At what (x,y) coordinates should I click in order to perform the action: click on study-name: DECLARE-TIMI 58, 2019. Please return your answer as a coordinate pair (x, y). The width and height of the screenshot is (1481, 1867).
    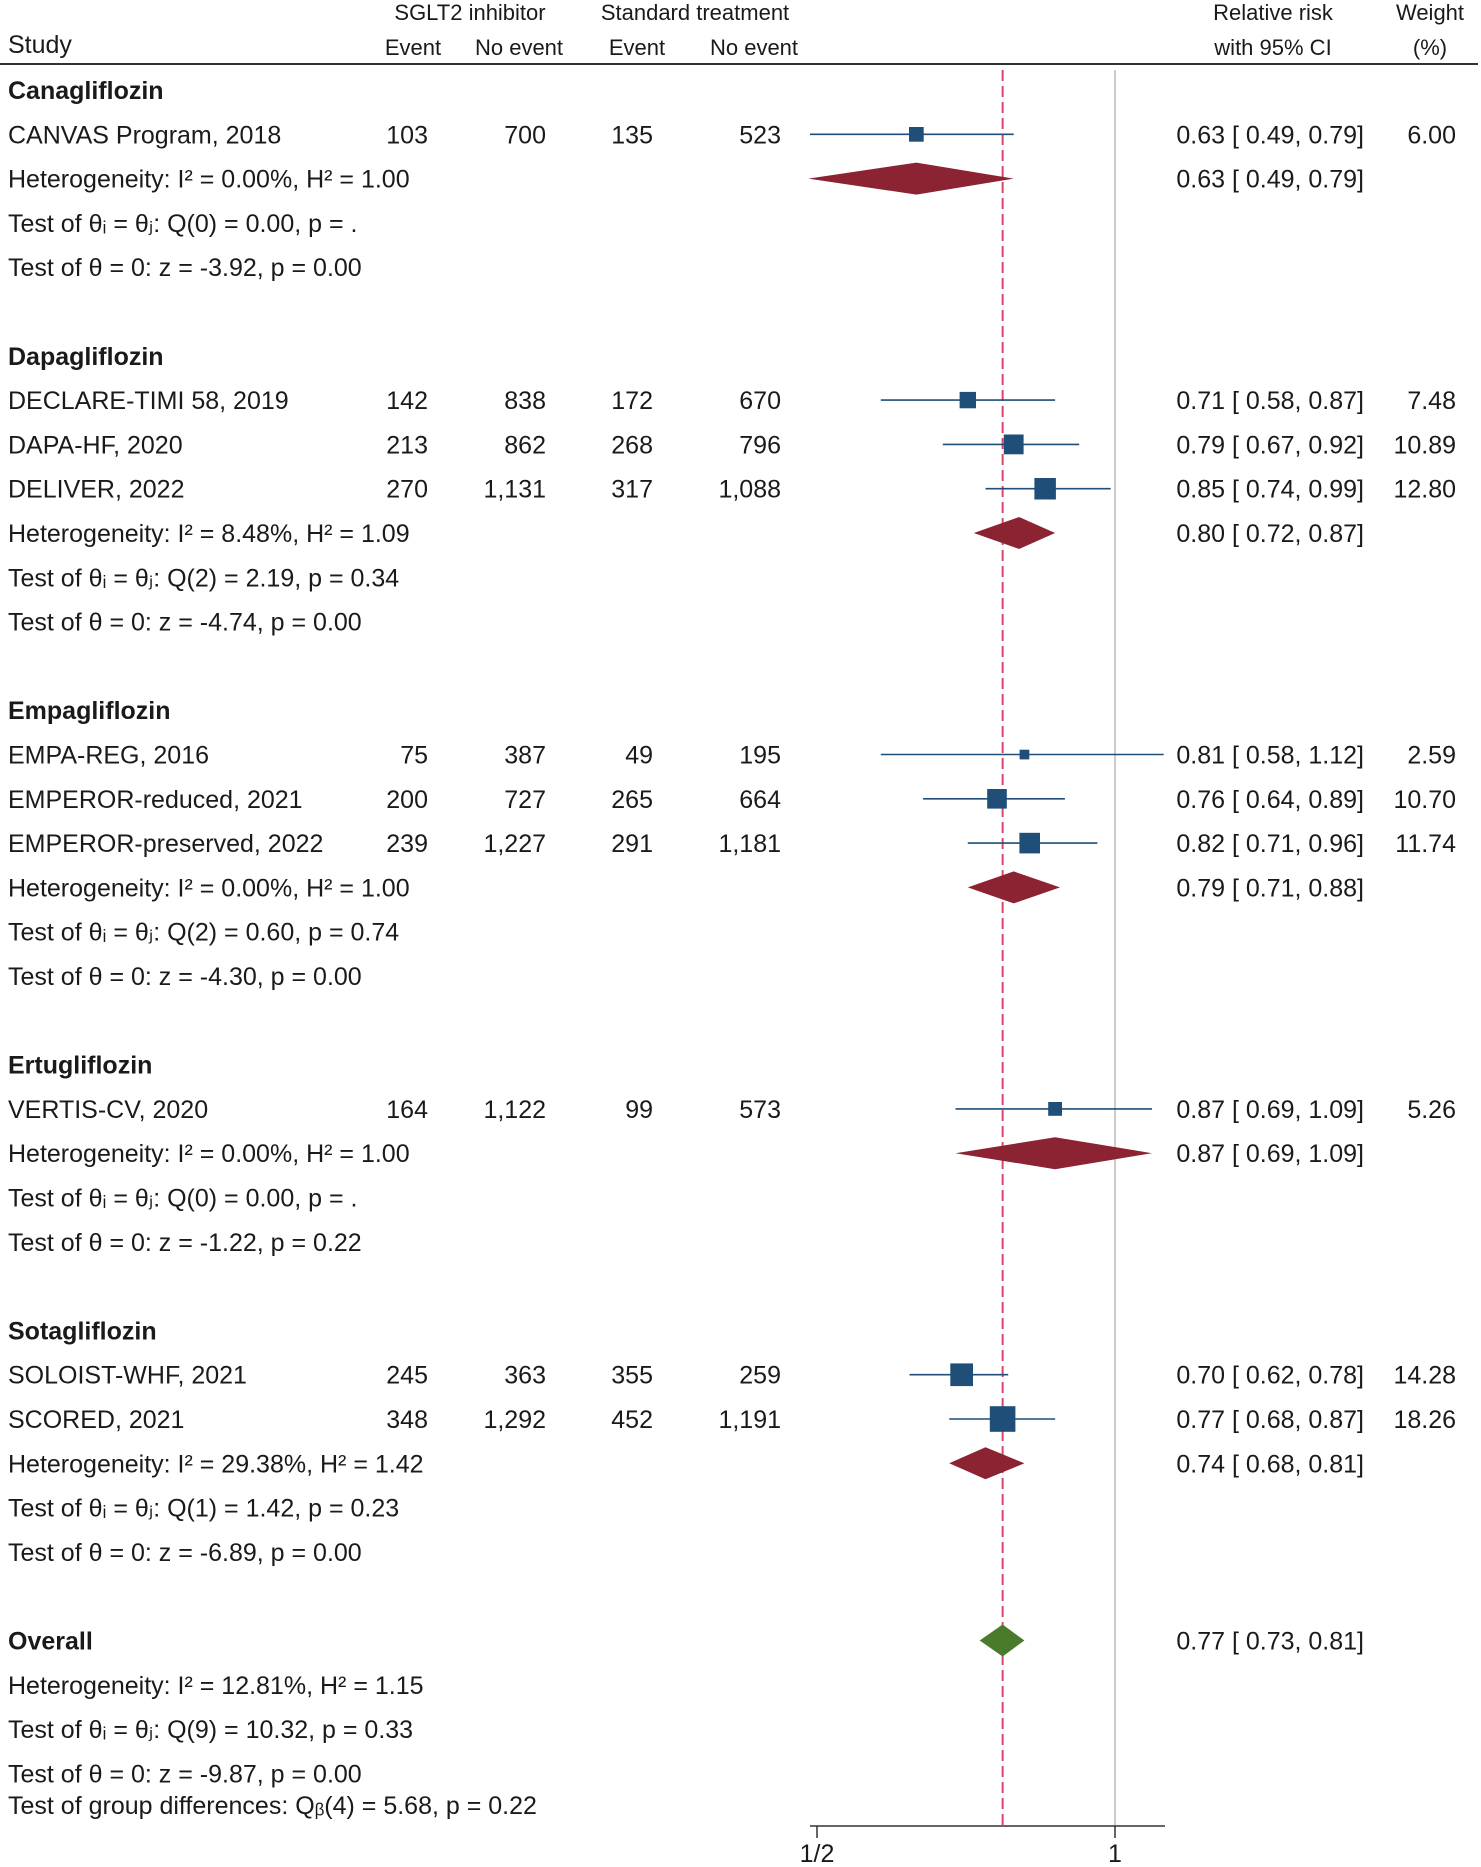
    Looking at the image, I should click on (148, 401).